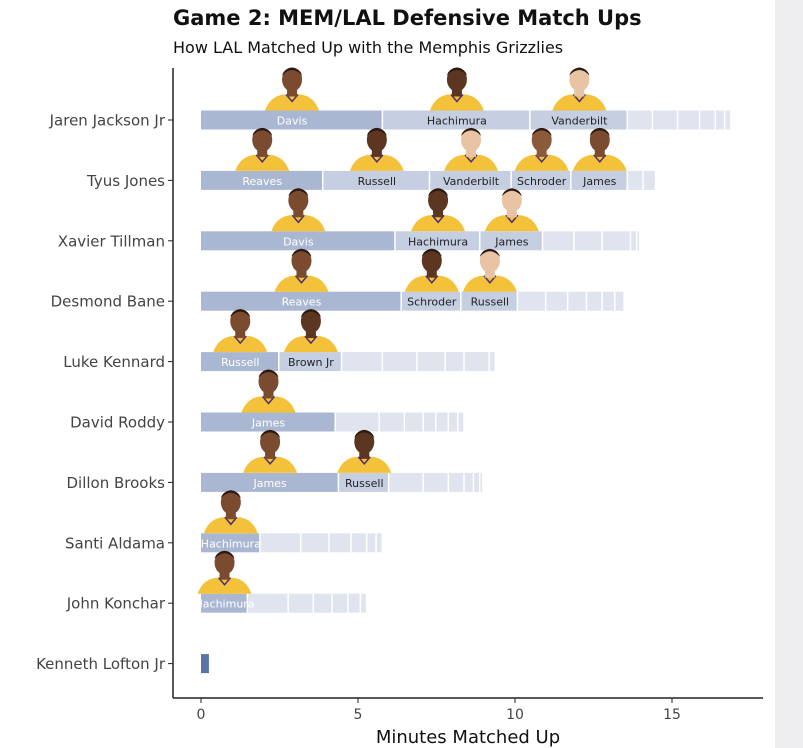 The width and height of the screenshot is (803, 748). Describe the element at coordinates (302, 302) in the screenshot. I see `segment-label: Reaves` at that location.